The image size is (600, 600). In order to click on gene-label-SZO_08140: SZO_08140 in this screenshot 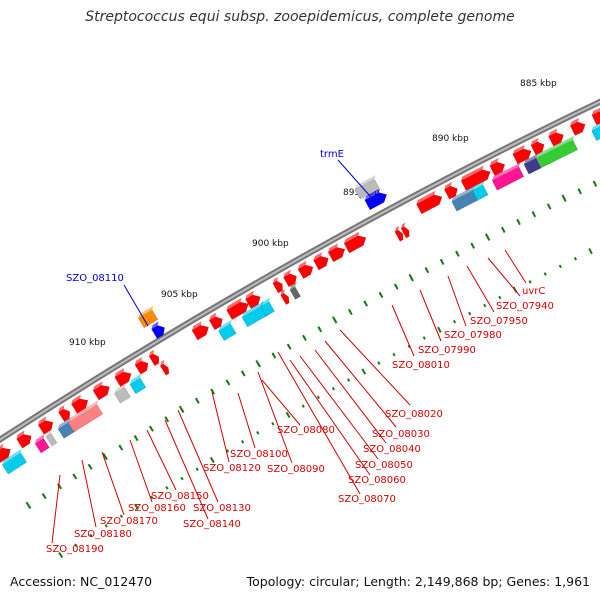, I will do `click(212, 524)`.